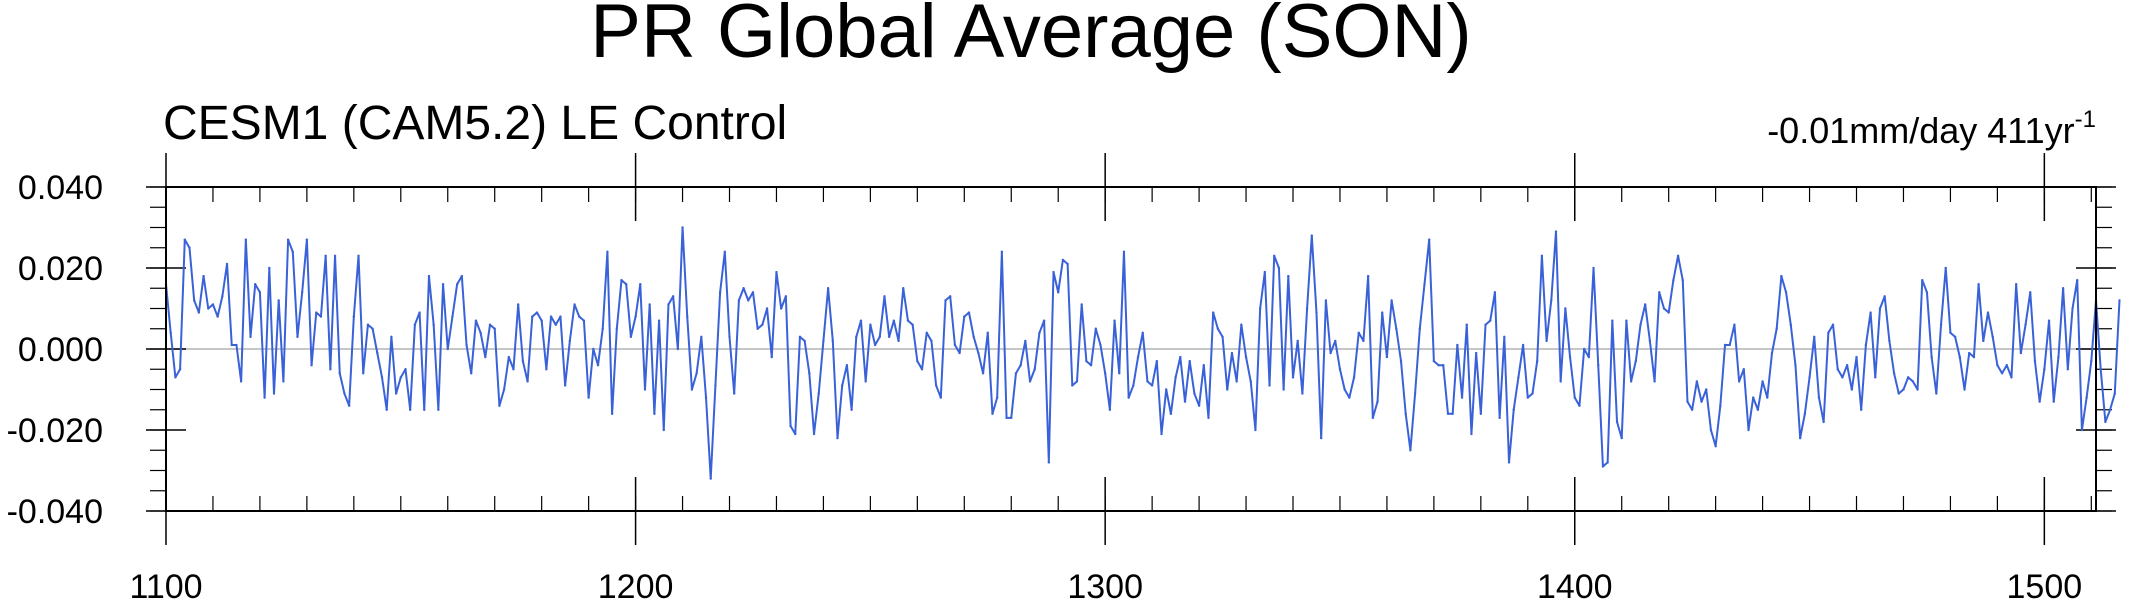 This screenshot has width=2137, height=603. What do you see at coordinates (475, 123) in the screenshot?
I see `chart-subtitle: CESM1 (CAM5.2) LE Control` at bounding box center [475, 123].